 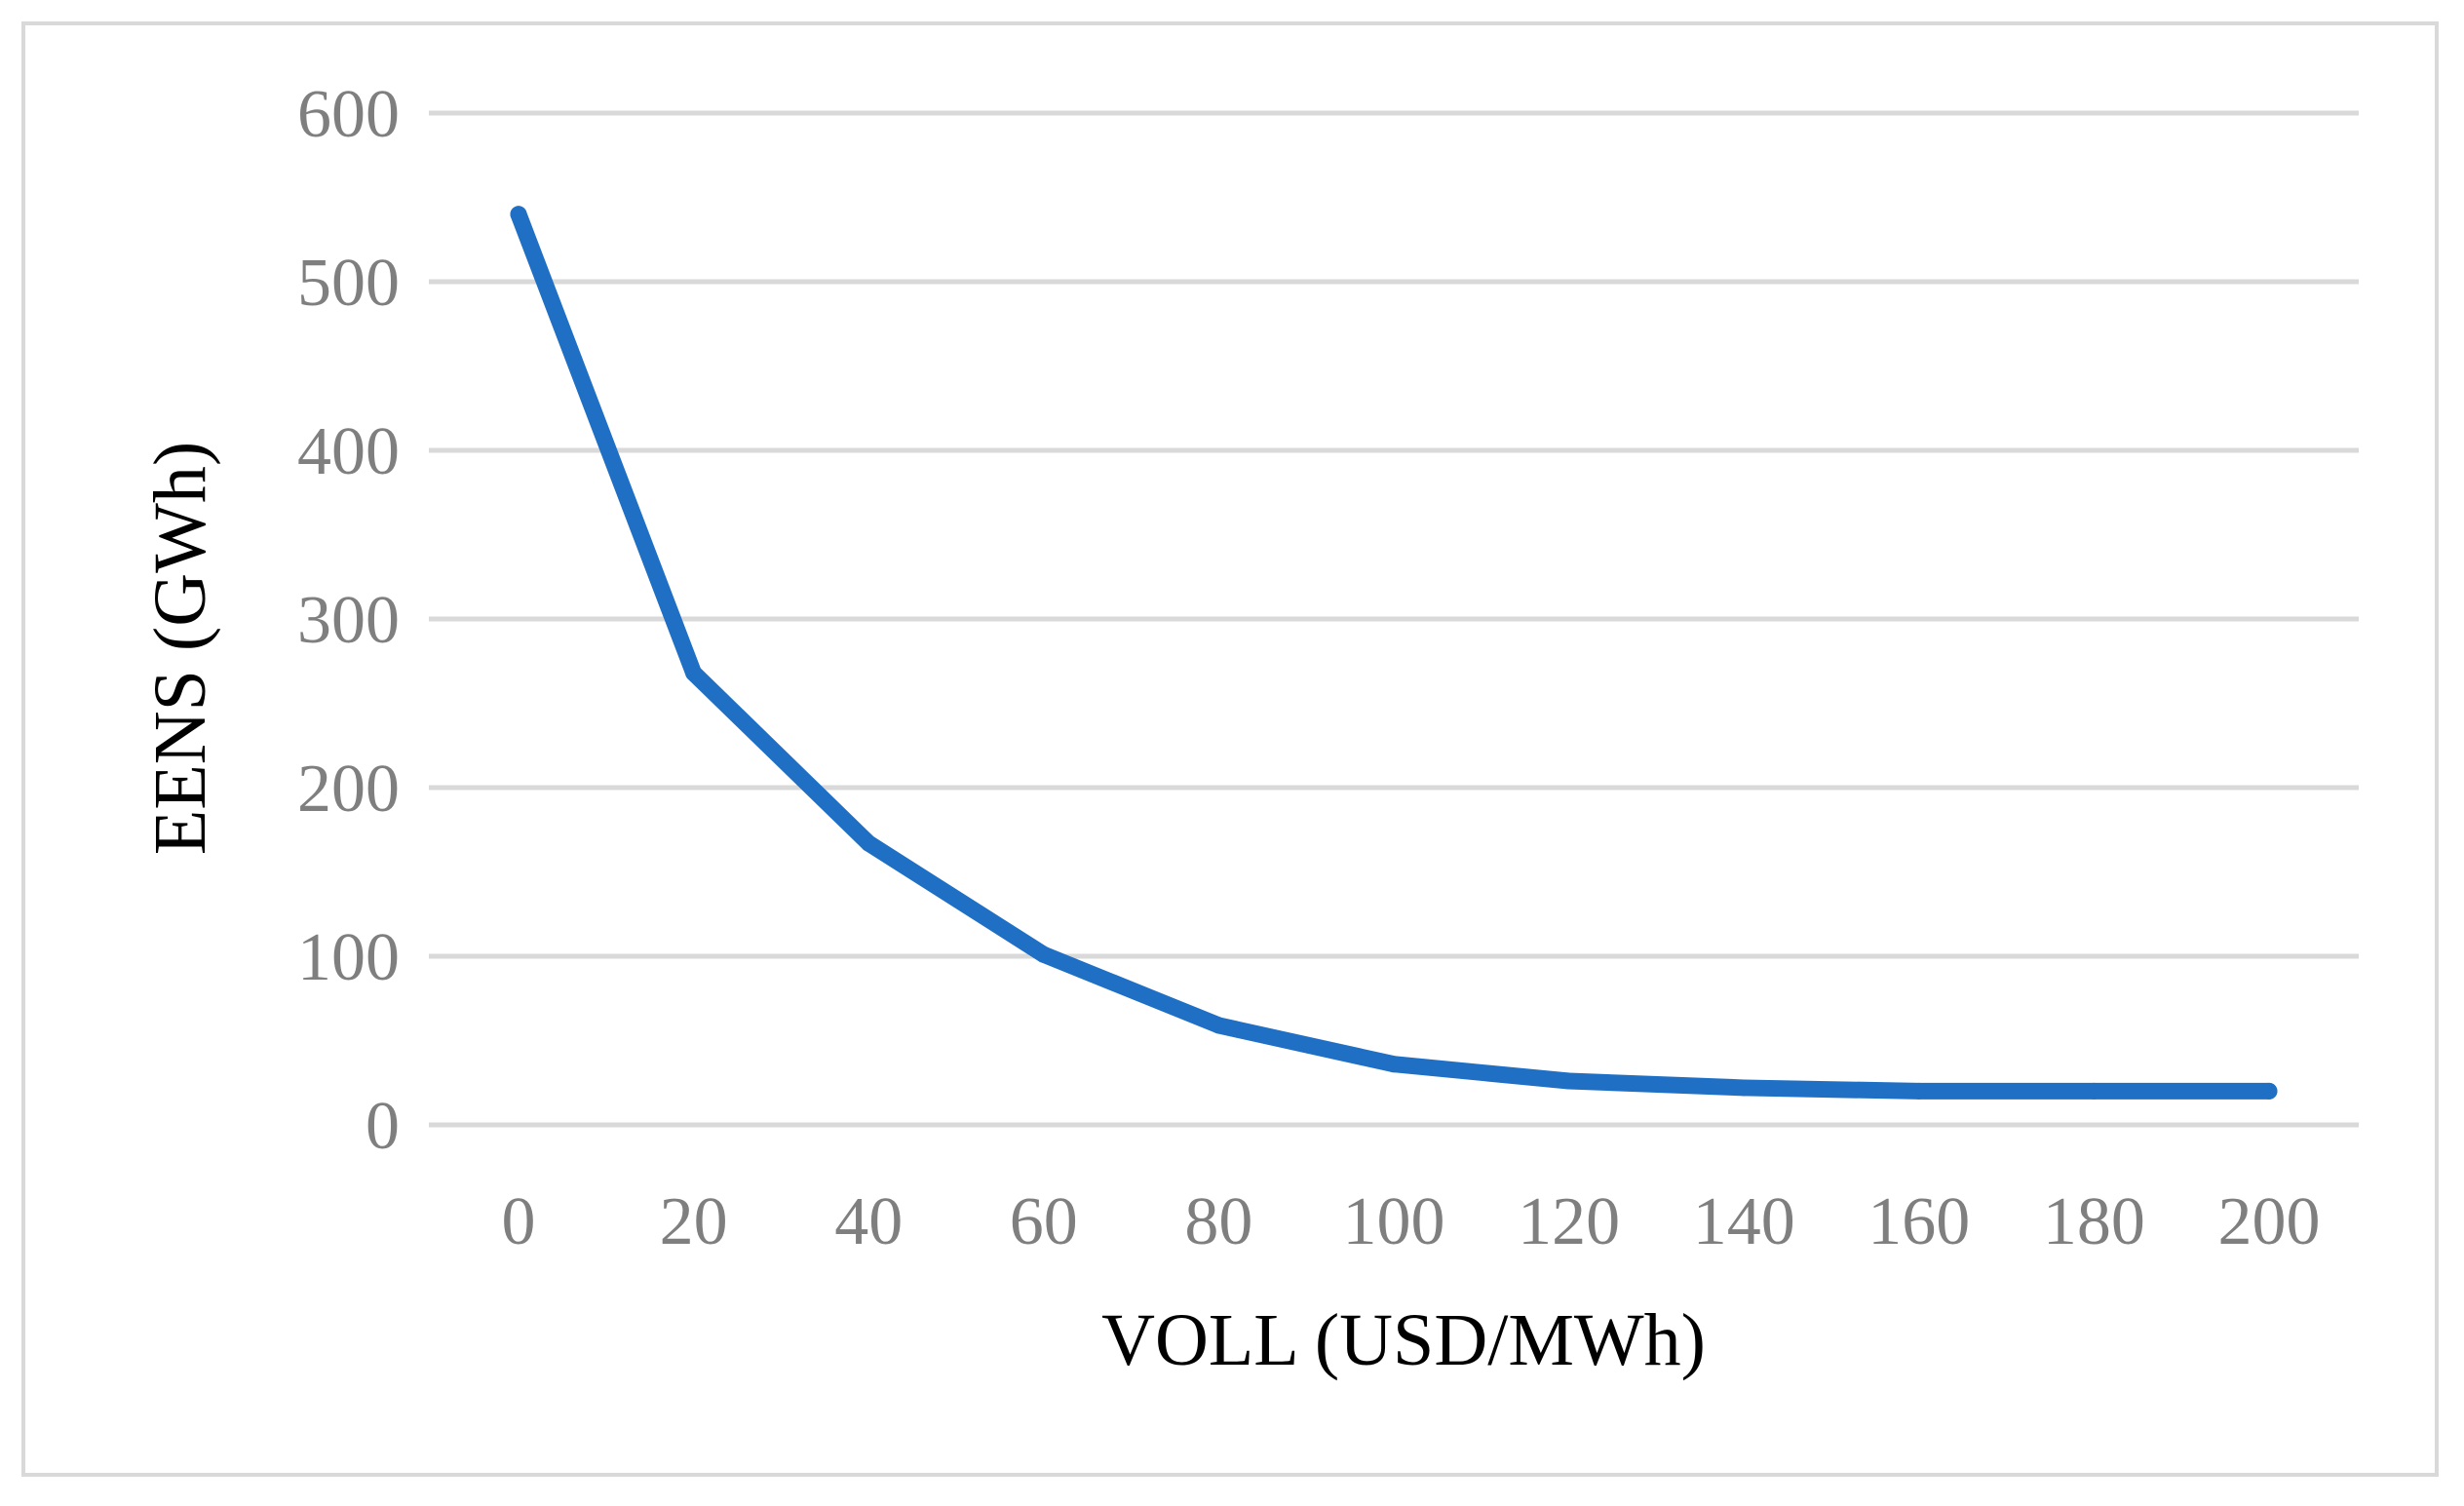 What do you see at coordinates (348, 789) in the screenshot?
I see `y-tick-label: 200` at bounding box center [348, 789].